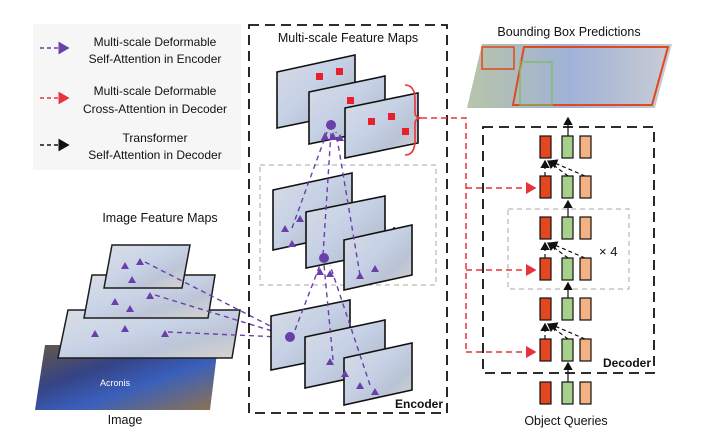 The width and height of the screenshot is (720, 445). Describe the element at coordinates (568, 32) in the screenshot. I see `predictions-title: Bounding Box Predictions` at that location.